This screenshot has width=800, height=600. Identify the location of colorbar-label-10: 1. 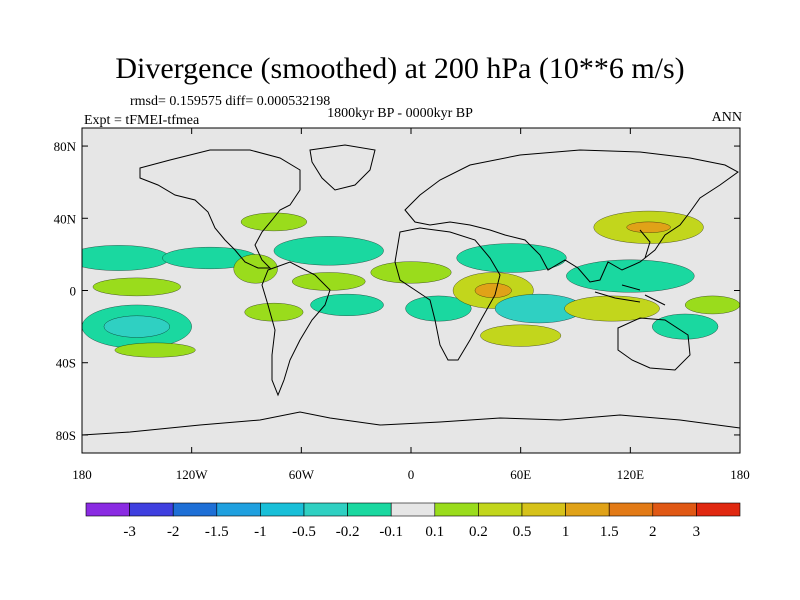
(566, 532).